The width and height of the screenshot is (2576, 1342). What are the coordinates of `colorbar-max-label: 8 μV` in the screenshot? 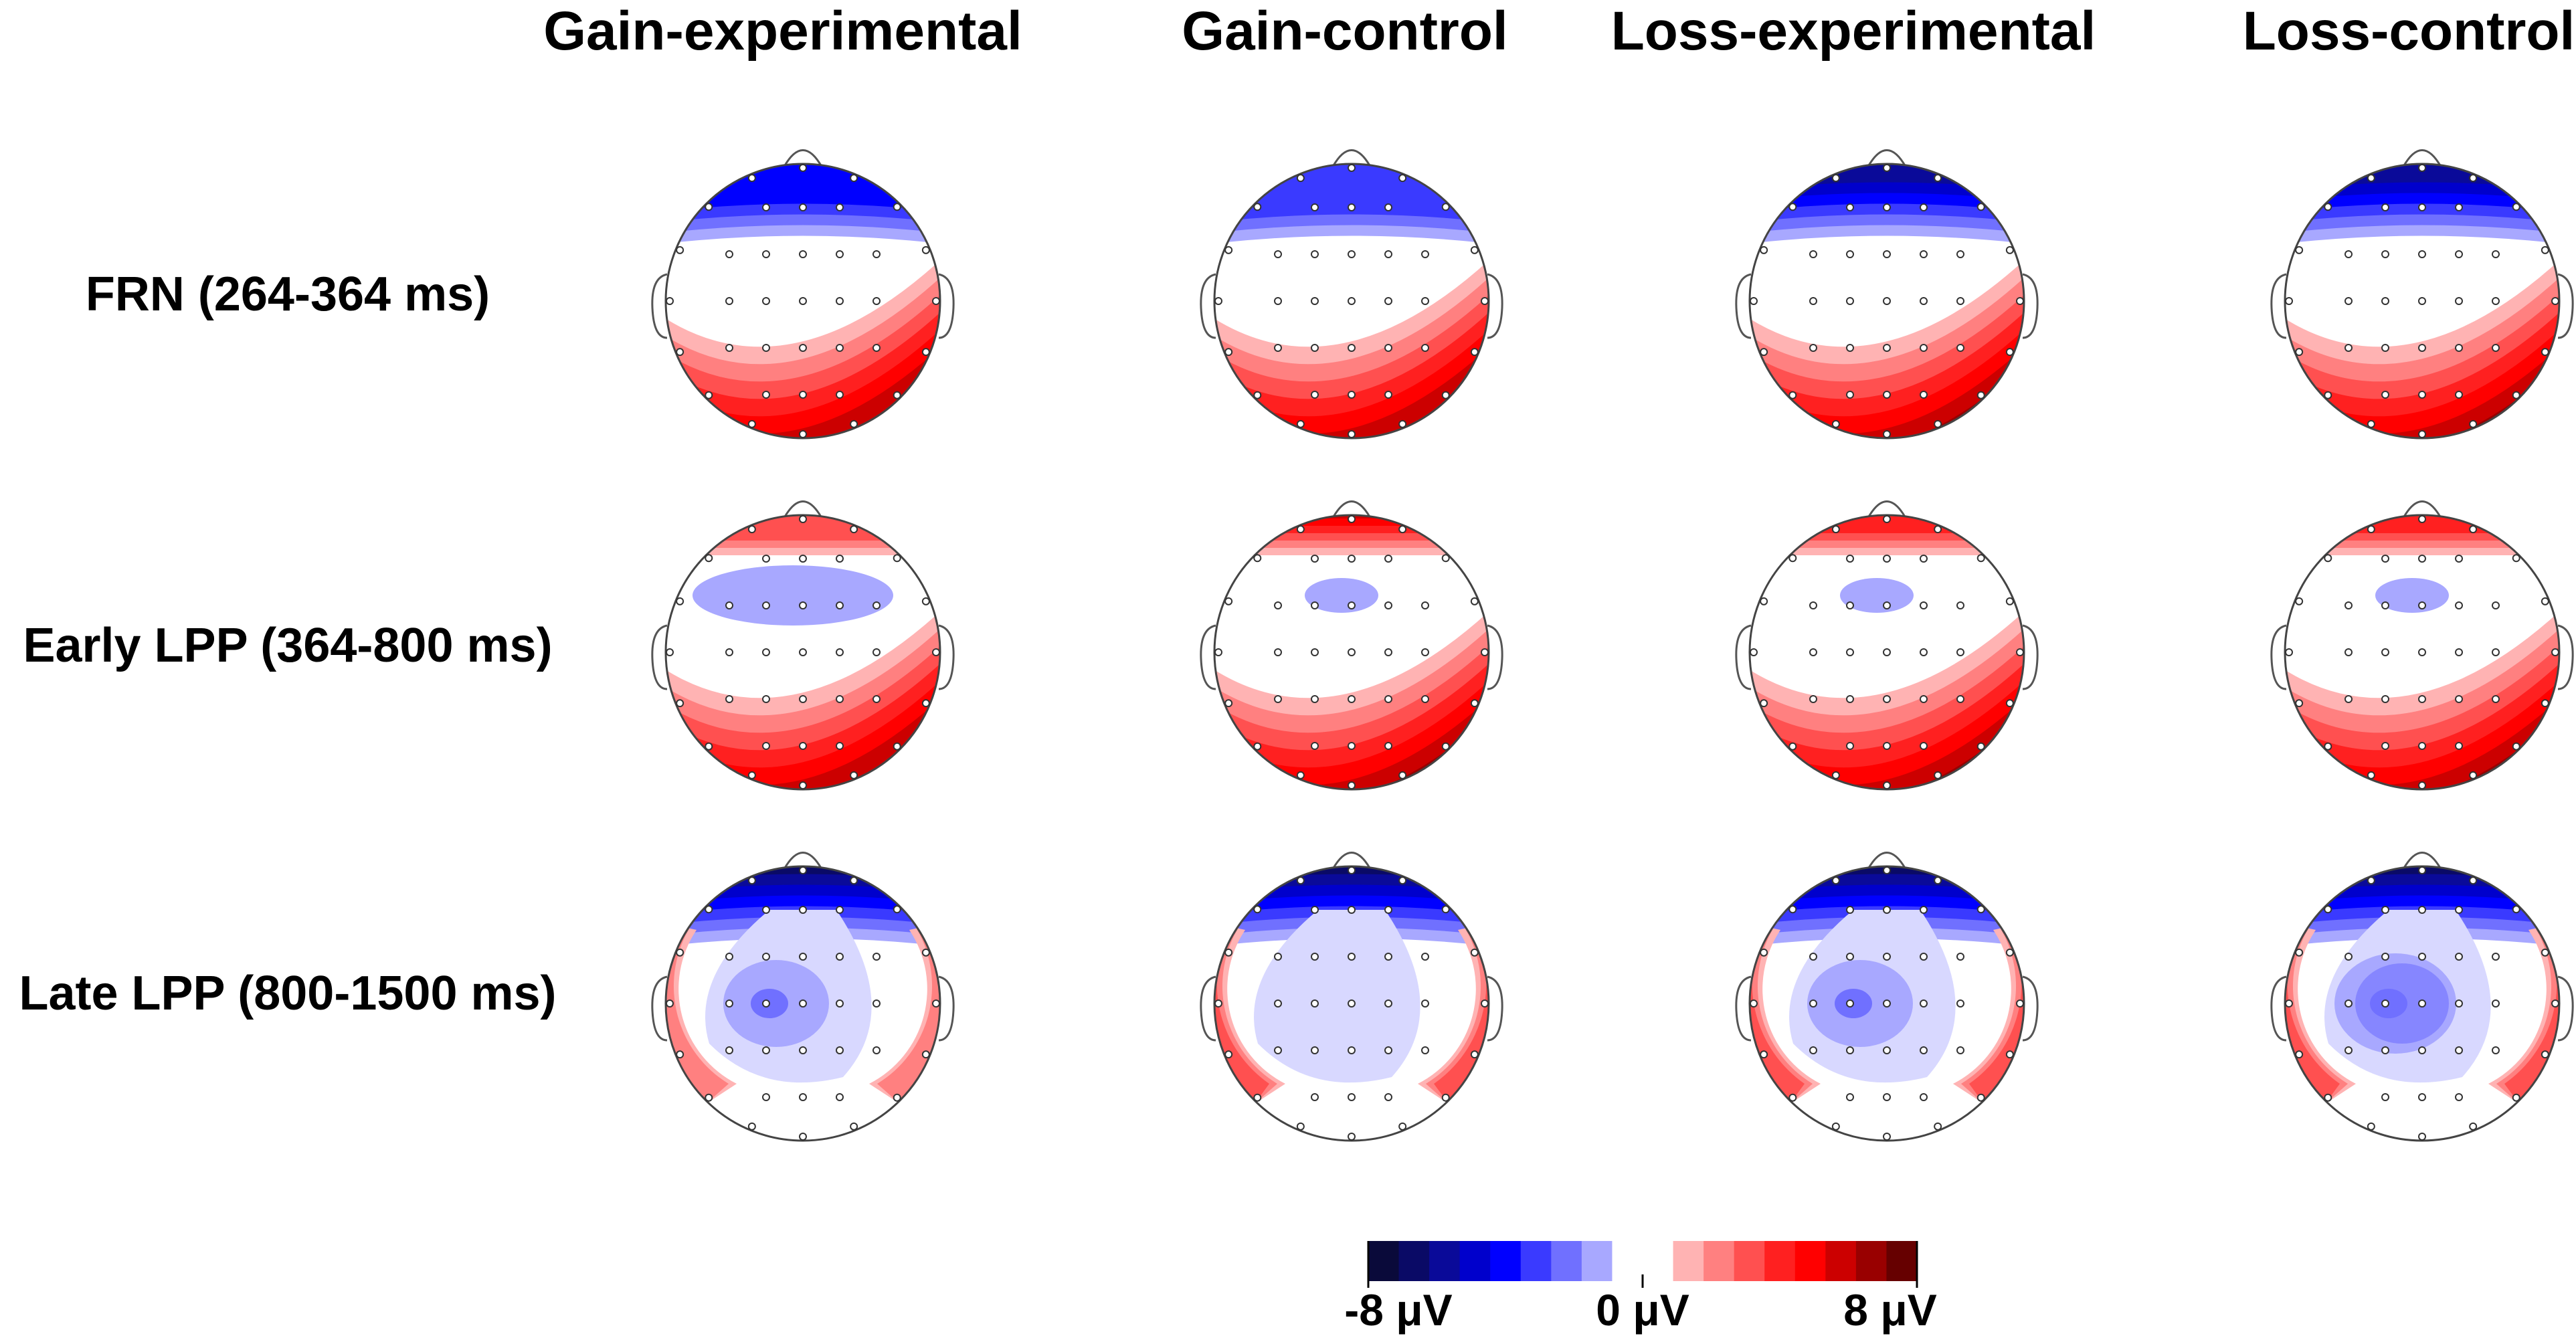 It's located at (1890, 1310).